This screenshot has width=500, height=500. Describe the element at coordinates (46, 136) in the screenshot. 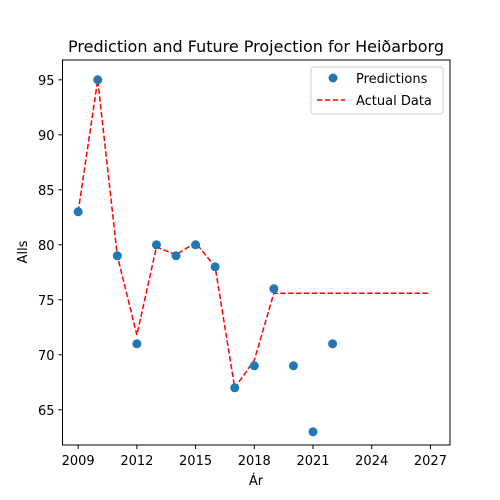

I see `y-tick-label: 90` at that location.